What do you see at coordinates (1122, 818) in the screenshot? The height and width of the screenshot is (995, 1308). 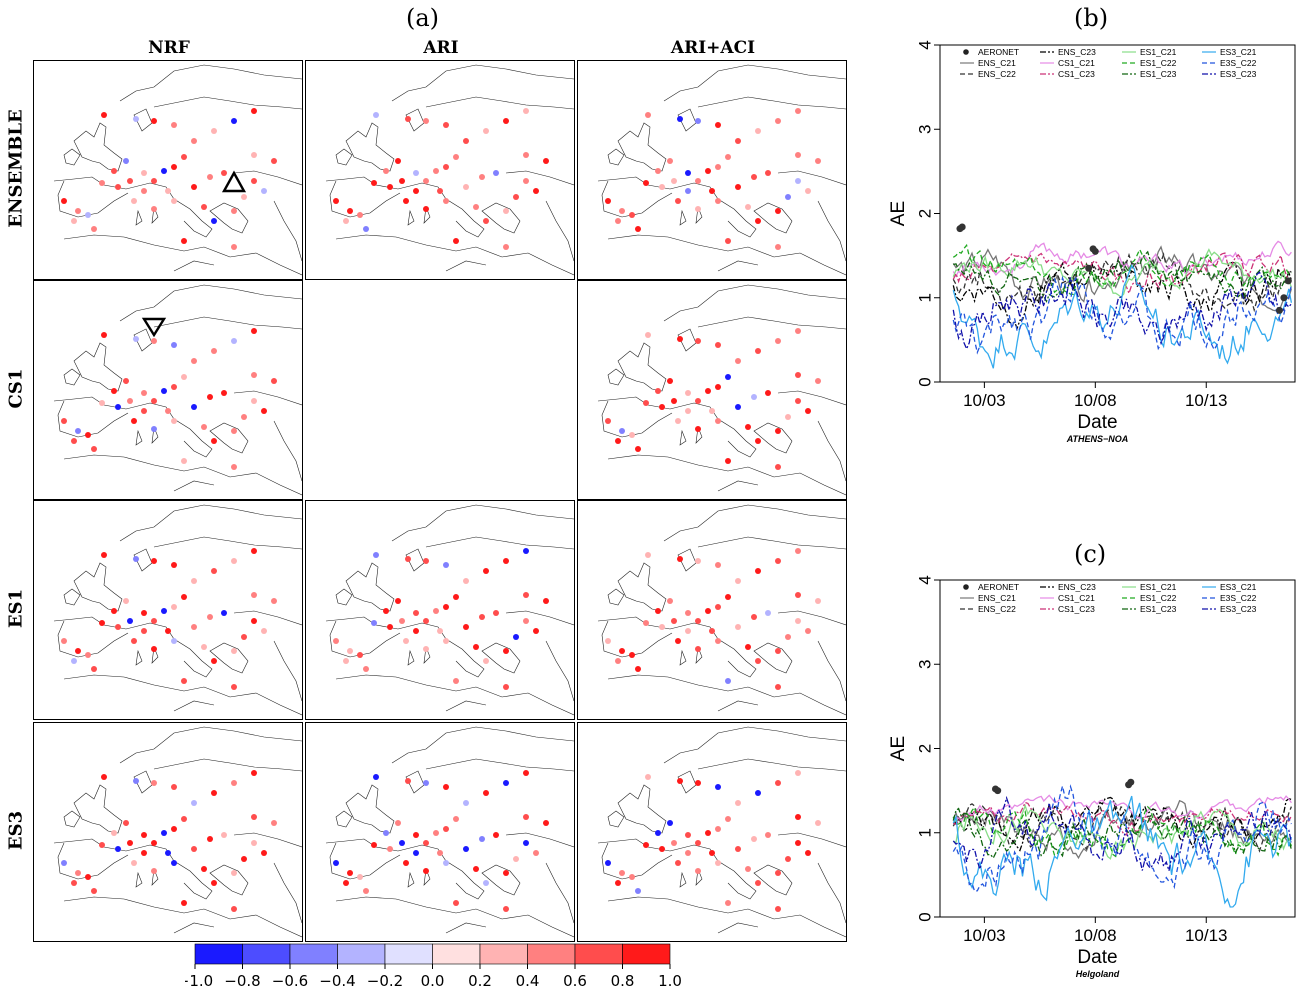 I see `series-line-cs1_c23` at bounding box center [1122, 818].